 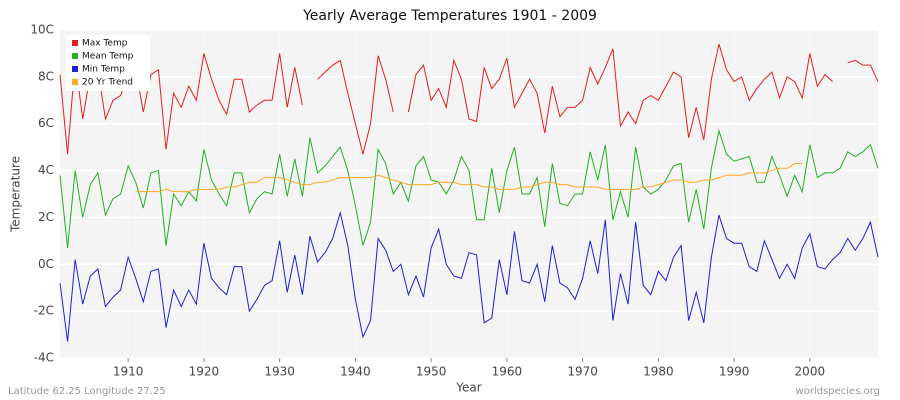 I want to click on y-tick-label: -2C, so click(x=44, y=311).